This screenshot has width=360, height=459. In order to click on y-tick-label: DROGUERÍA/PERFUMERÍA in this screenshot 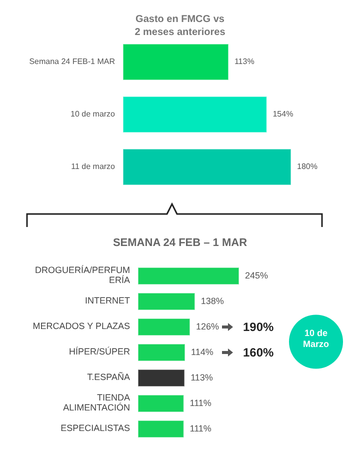, I will do `click(82, 275)`.